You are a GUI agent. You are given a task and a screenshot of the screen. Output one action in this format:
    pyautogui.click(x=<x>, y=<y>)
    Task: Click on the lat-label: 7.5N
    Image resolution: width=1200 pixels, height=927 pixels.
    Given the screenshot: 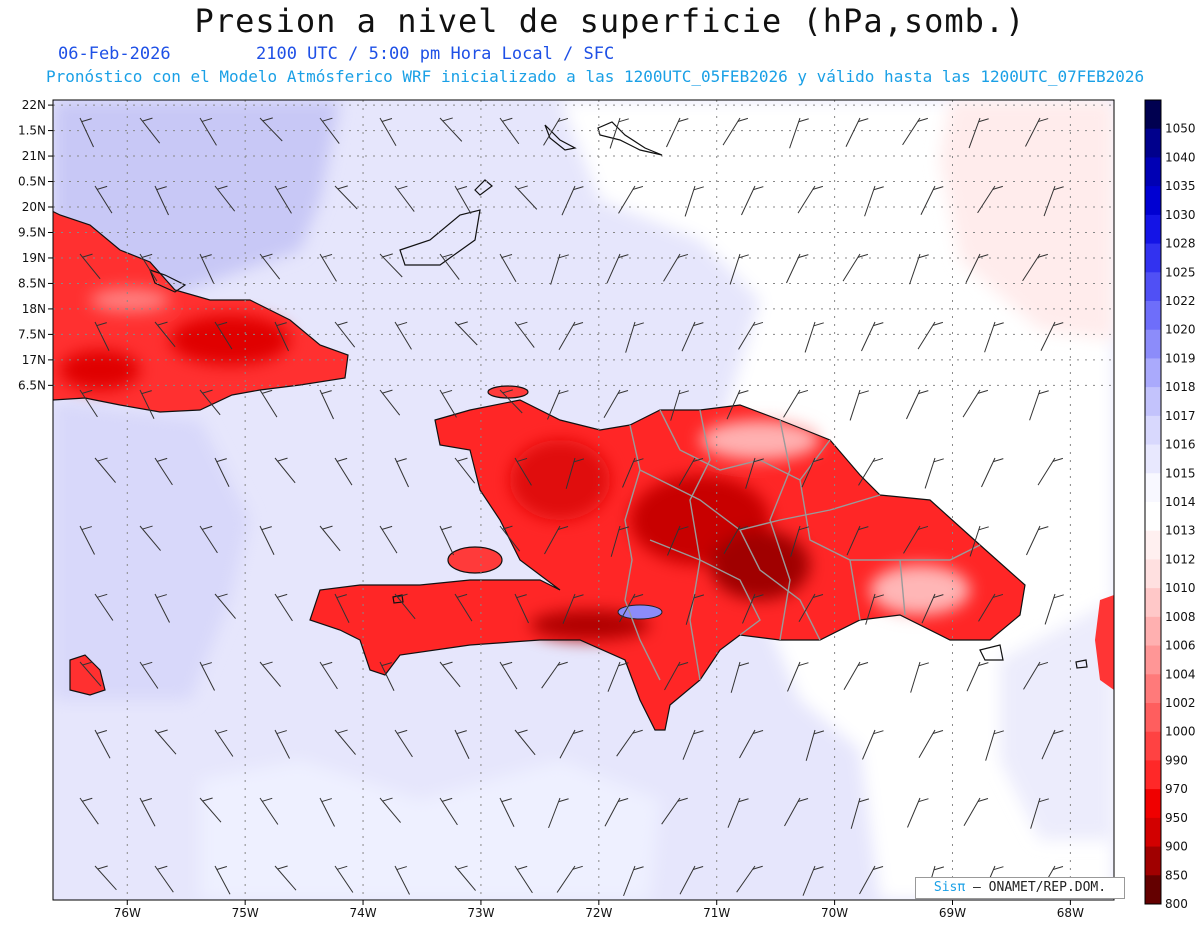 What is the action you would take?
    pyautogui.click(x=32, y=334)
    